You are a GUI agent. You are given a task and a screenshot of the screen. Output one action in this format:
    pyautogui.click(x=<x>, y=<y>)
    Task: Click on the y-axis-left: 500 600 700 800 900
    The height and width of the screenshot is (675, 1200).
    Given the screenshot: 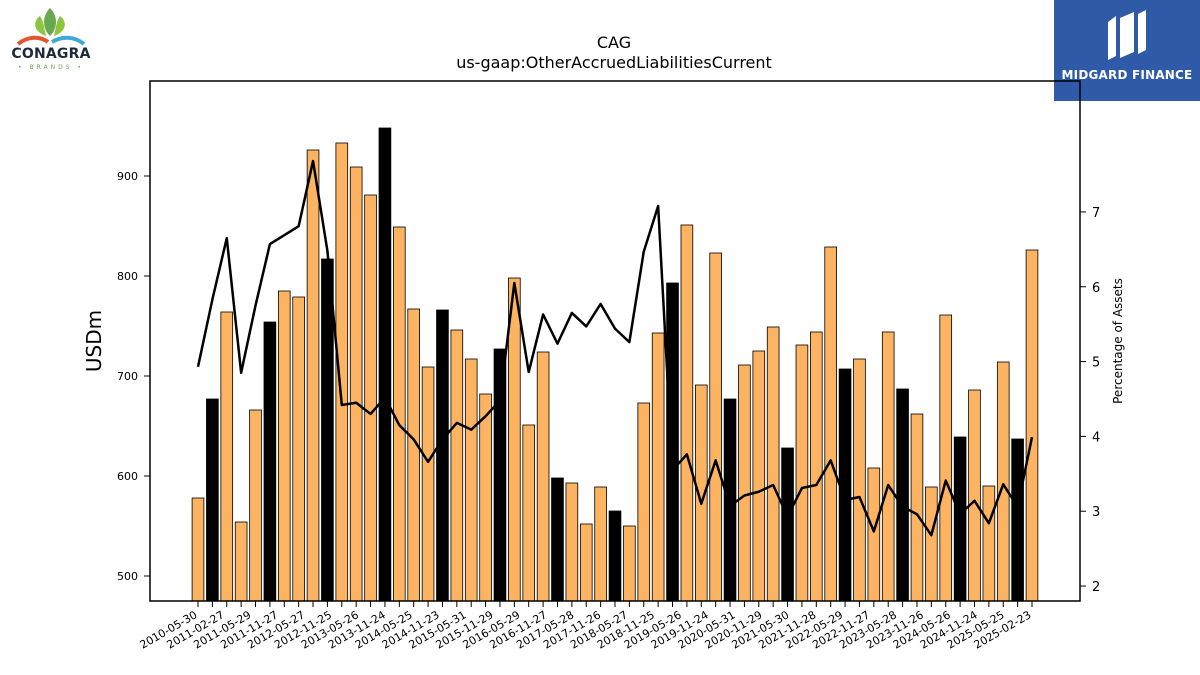 What is the action you would take?
    pyautogui.click(x=133, y=376)
    